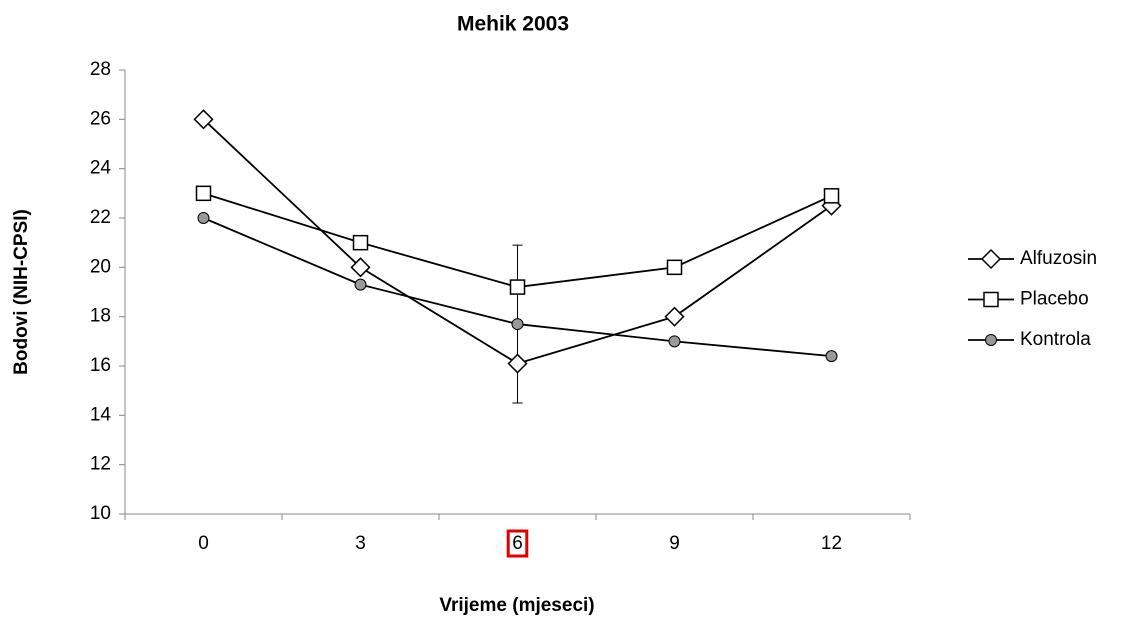  I want to click on y-tick-label: 18, so click(100, 316).